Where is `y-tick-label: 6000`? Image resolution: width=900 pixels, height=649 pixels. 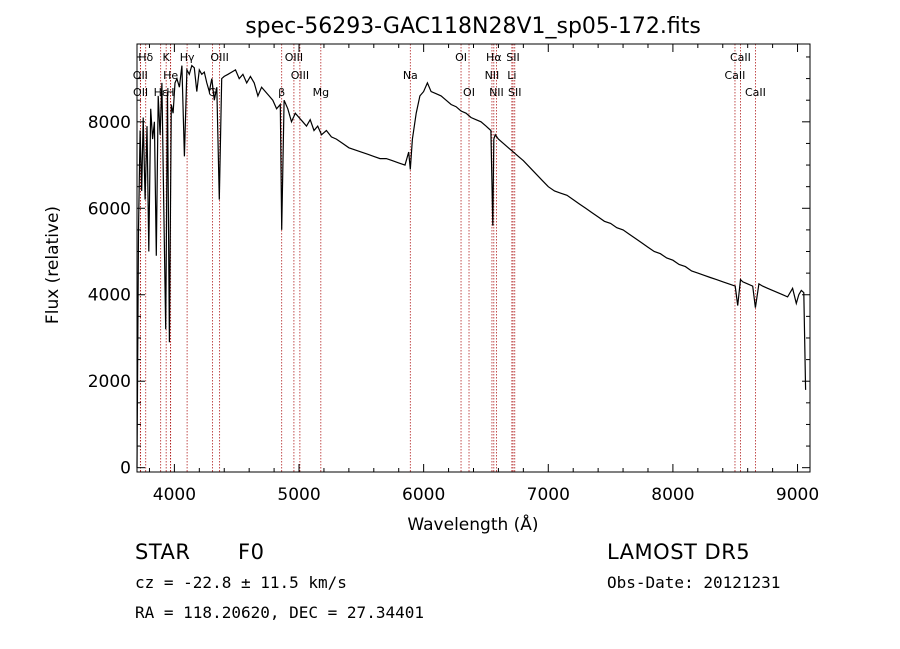
y-tick-label: 6000 is located at coordinates (109, 209).